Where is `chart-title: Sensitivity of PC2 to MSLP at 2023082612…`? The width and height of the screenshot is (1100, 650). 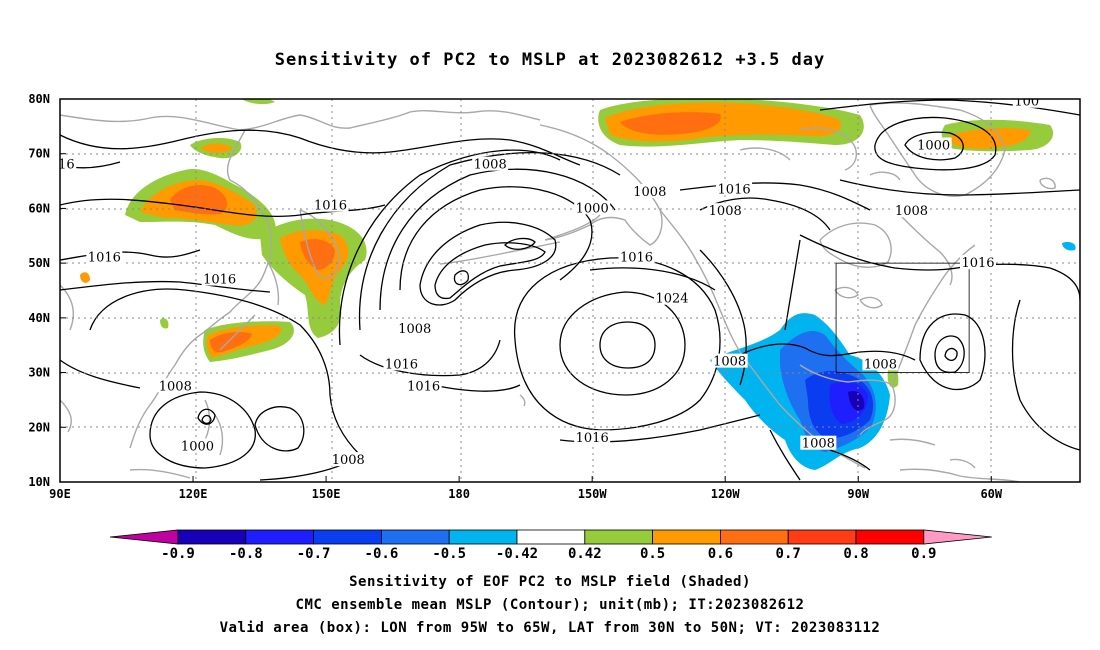
chart-title: Sensitivity of PC2 to MSLP at 2023082612… is located at coordinates (550, 60).